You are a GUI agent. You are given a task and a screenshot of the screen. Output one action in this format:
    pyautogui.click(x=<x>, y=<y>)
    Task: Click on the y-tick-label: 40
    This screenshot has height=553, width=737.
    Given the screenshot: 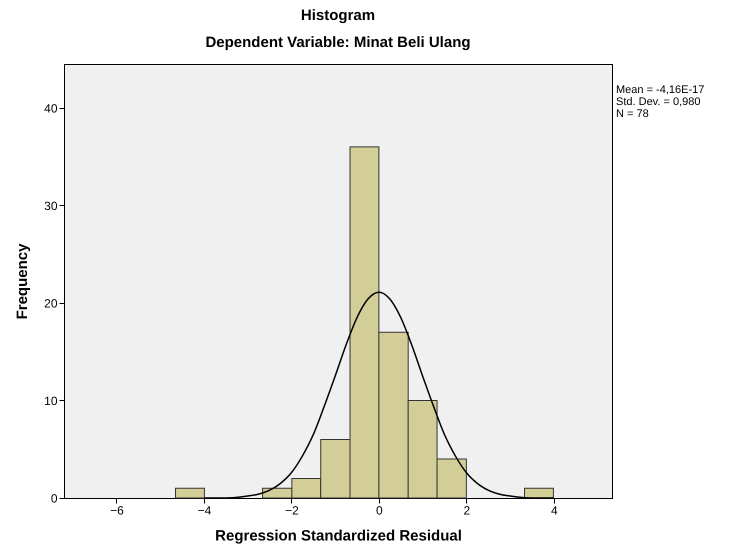 What is the action you would take?
    pyautogui.click(x=51, y=108)
    